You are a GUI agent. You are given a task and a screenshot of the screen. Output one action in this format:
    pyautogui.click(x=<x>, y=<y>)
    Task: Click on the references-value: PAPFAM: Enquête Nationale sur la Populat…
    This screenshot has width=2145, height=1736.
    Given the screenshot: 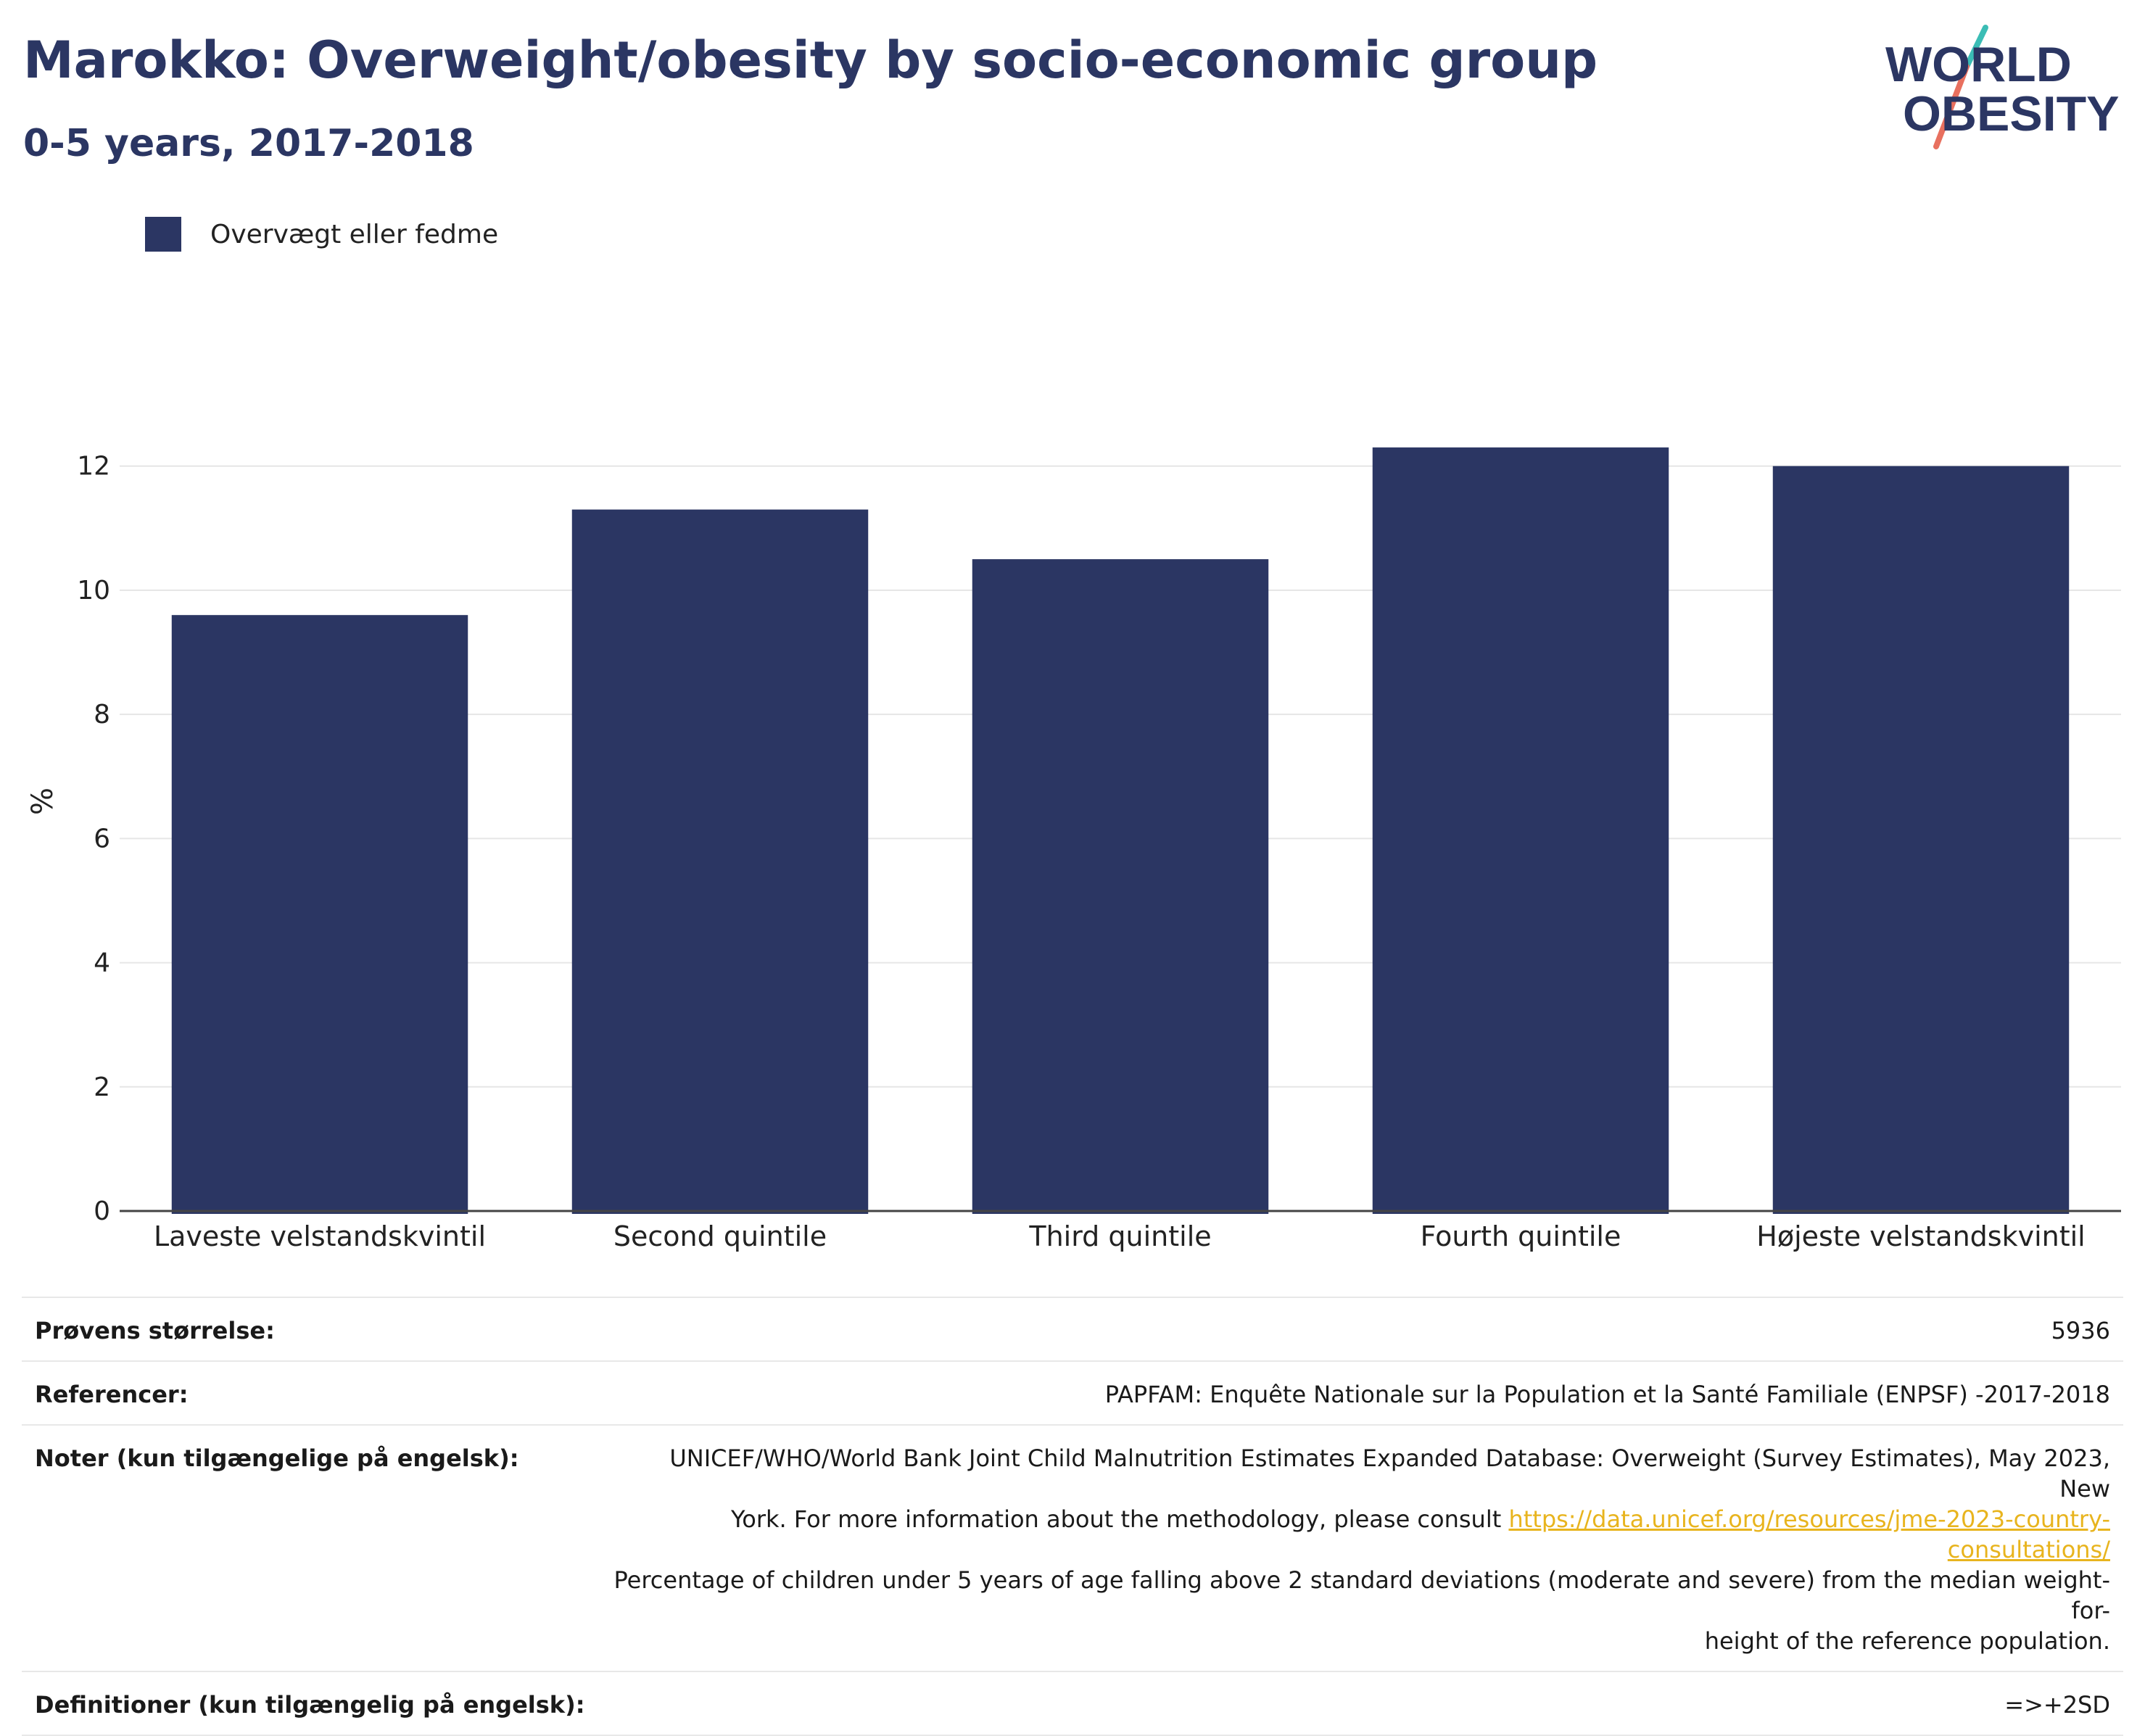 What is the action you would take?
    pyautogui.click(x=1607, y=1394)
    